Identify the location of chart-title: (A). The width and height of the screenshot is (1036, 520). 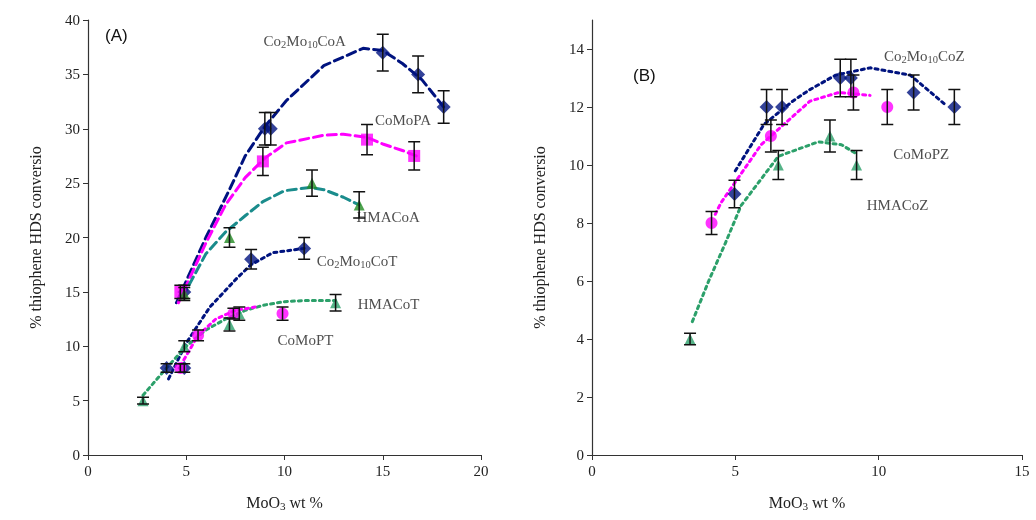
(116, 35).